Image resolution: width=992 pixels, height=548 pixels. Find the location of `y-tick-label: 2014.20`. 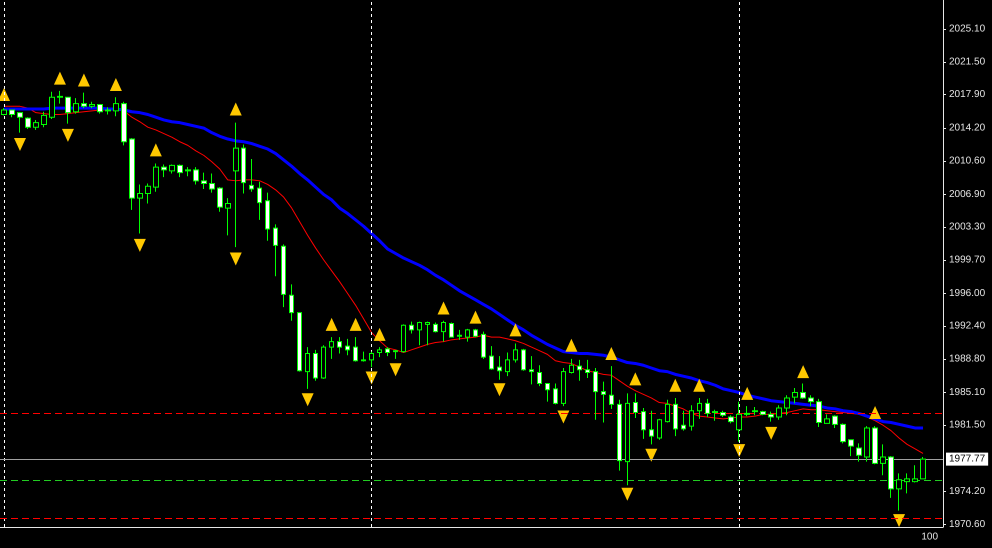

y-tick-label: 2014.20 is located at coordinates (967, 128).